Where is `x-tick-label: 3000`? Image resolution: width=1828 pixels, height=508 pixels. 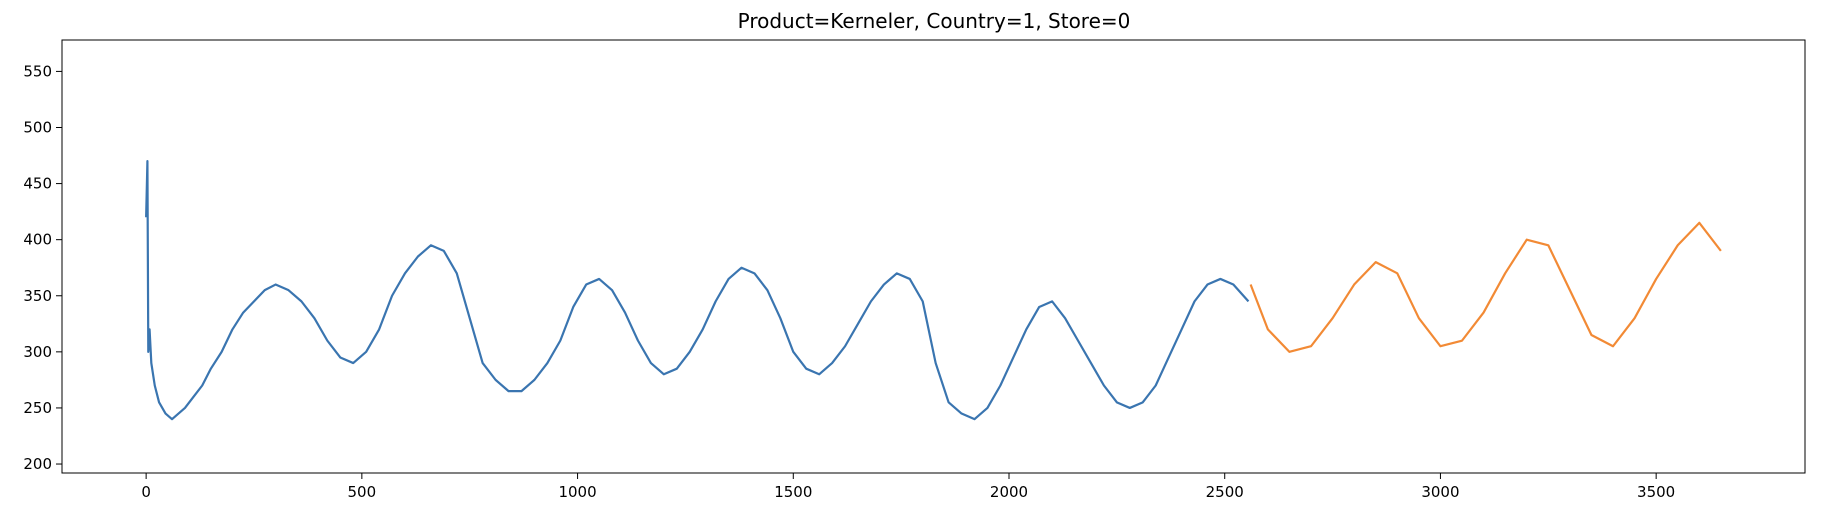 x-tick-label: 3000 is located at coordinates (1440, 492).